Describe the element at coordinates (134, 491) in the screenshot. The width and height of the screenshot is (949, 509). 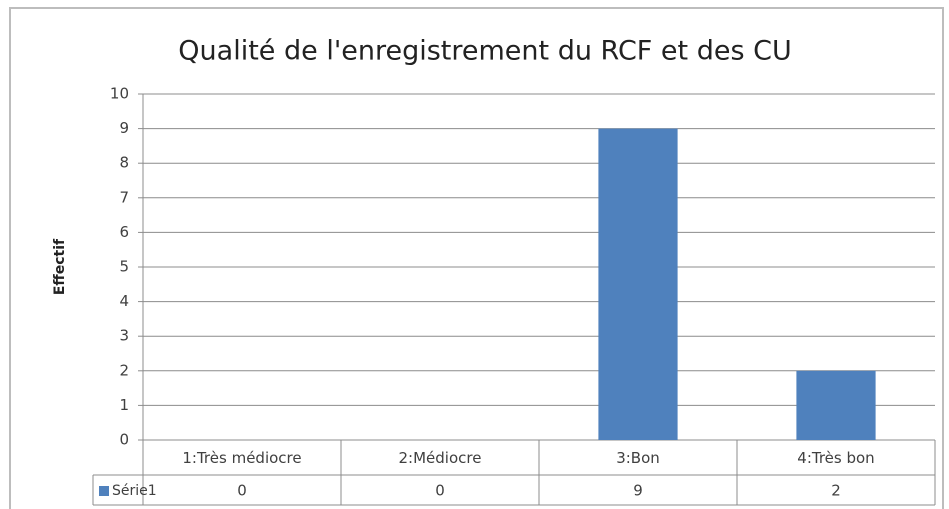
I see `legend-label: Série1` at that location.